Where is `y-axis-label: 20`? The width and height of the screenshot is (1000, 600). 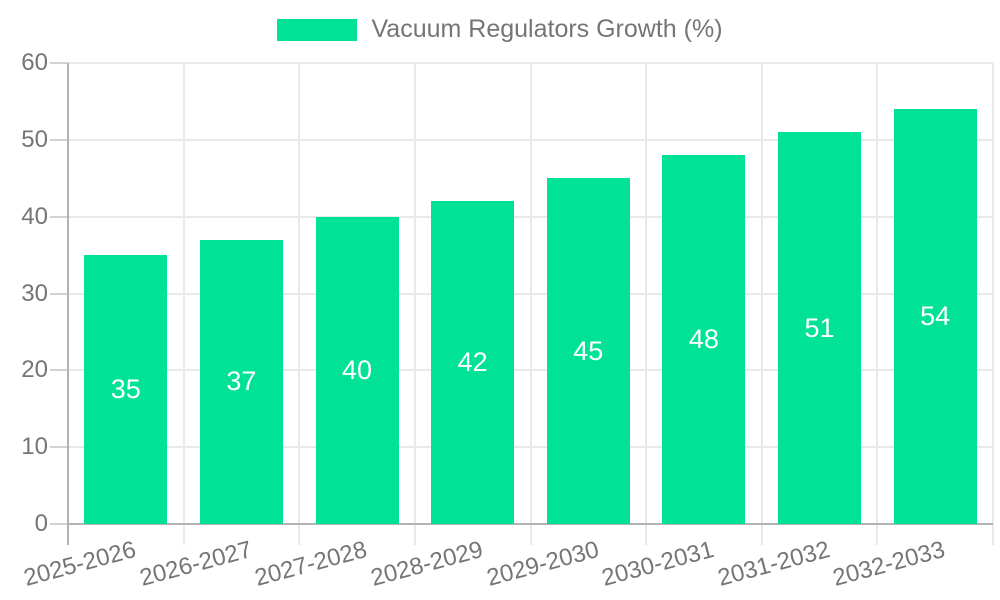
y-axis-label: 20 is located at coordinates (34, 370).